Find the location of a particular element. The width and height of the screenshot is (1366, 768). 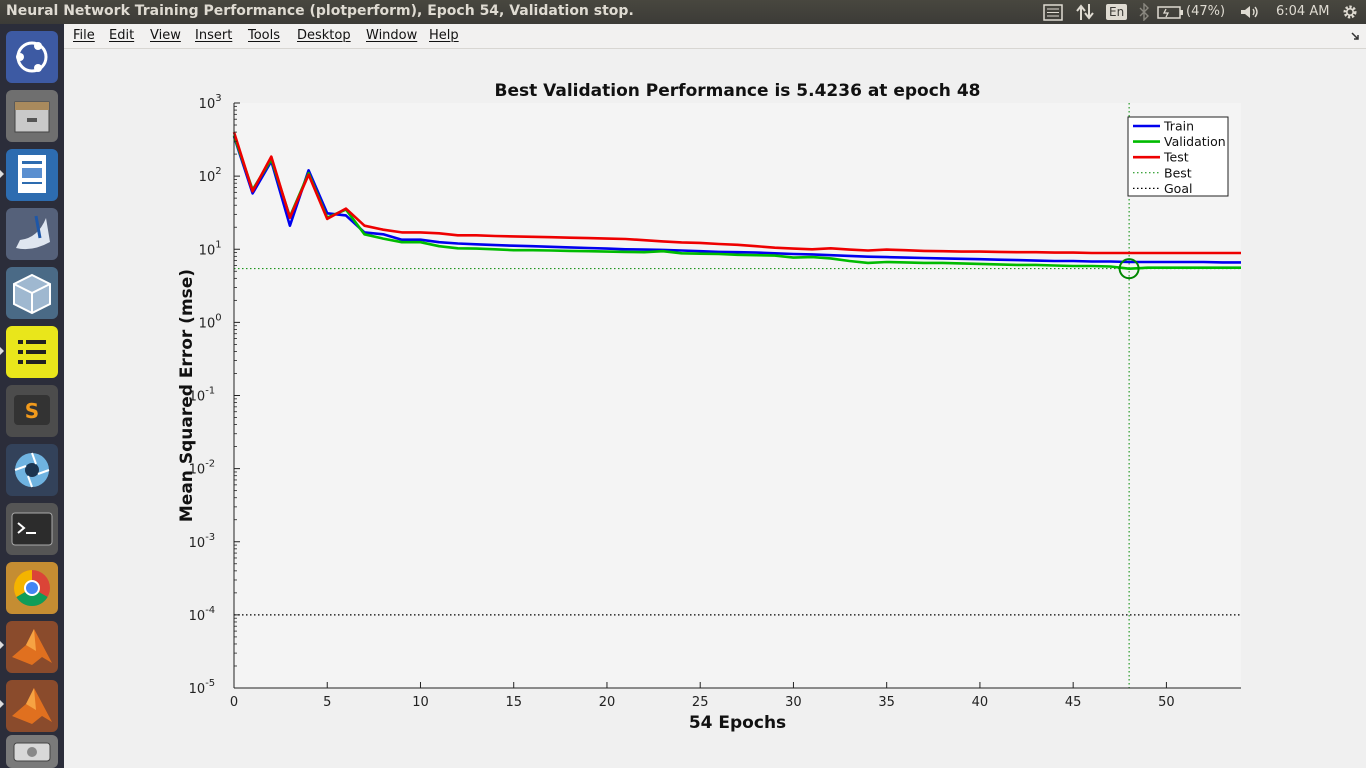

legend-label-best: Best is located at coordinates (1178, 172).